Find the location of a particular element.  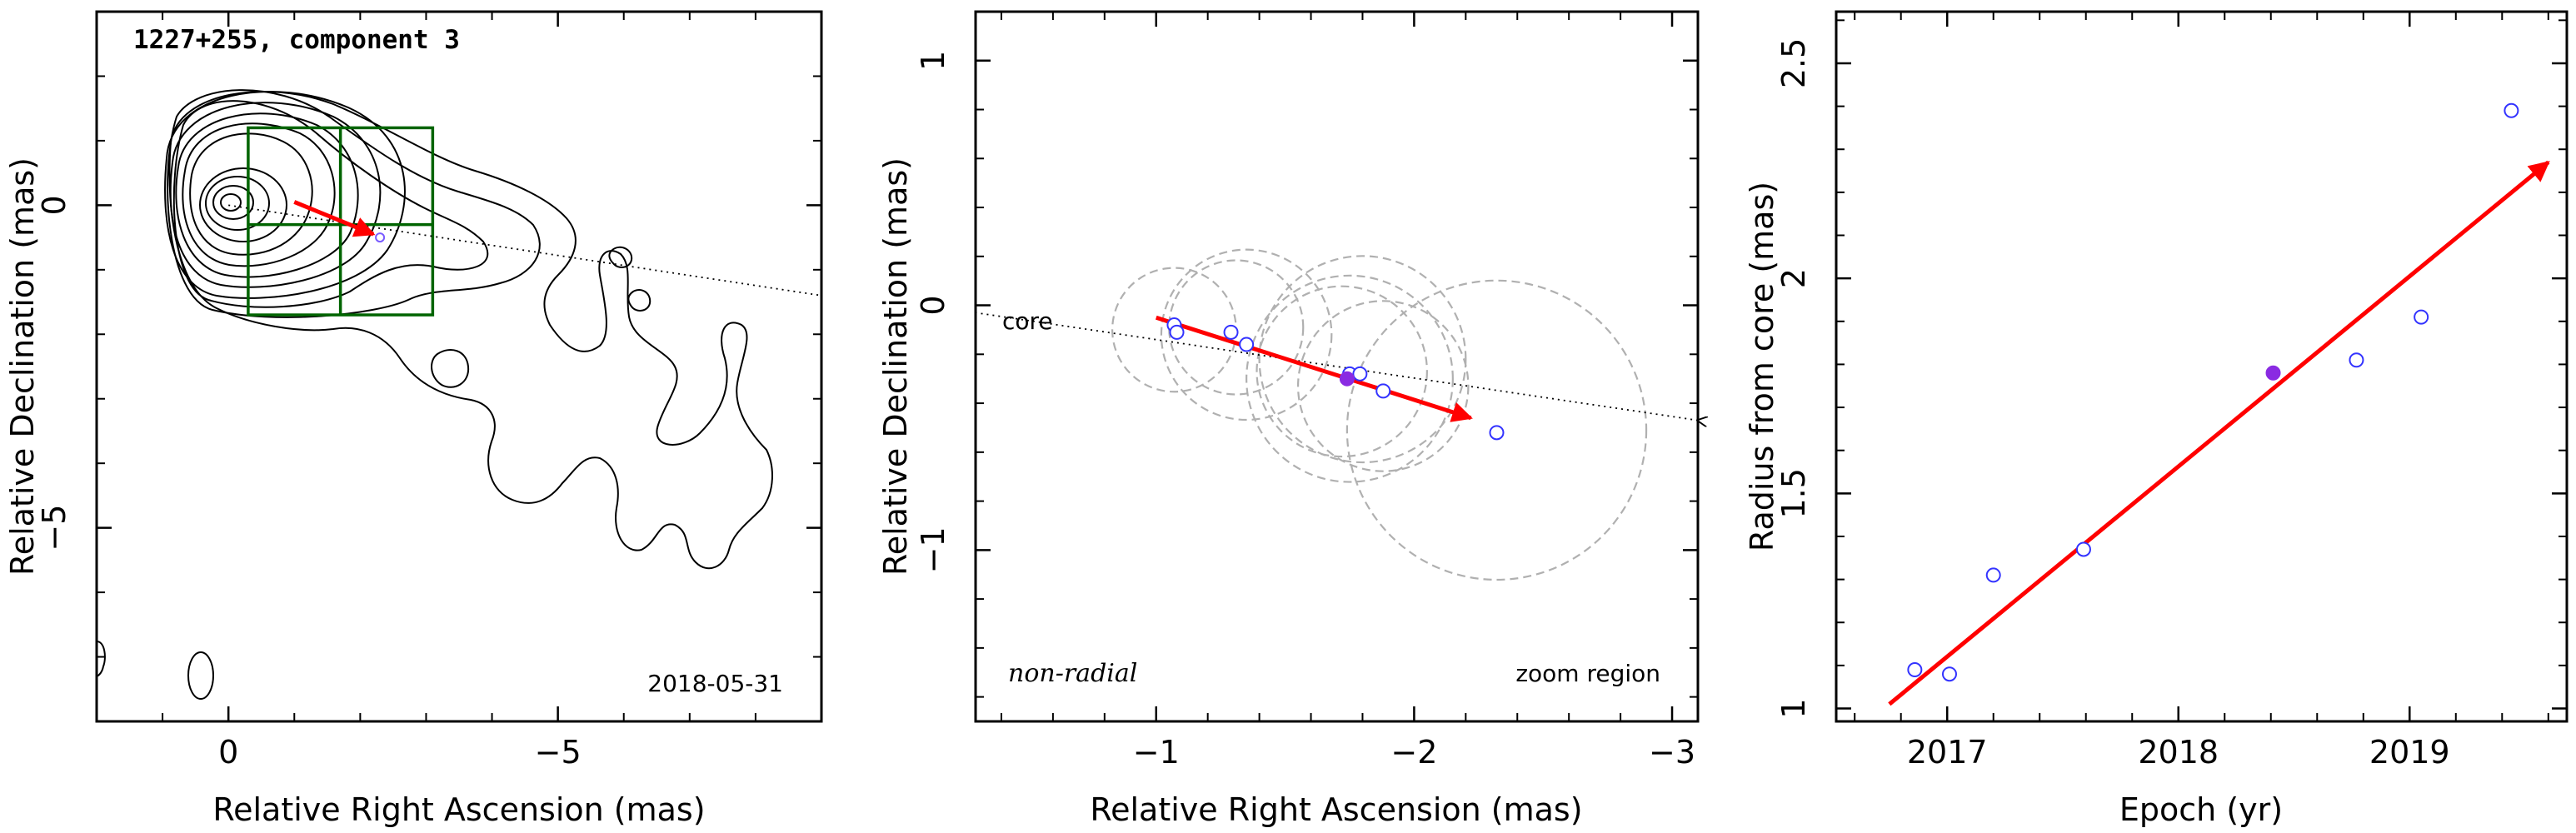

panel-title: 1227+255, component 3 is located at coordinates (296, 40).